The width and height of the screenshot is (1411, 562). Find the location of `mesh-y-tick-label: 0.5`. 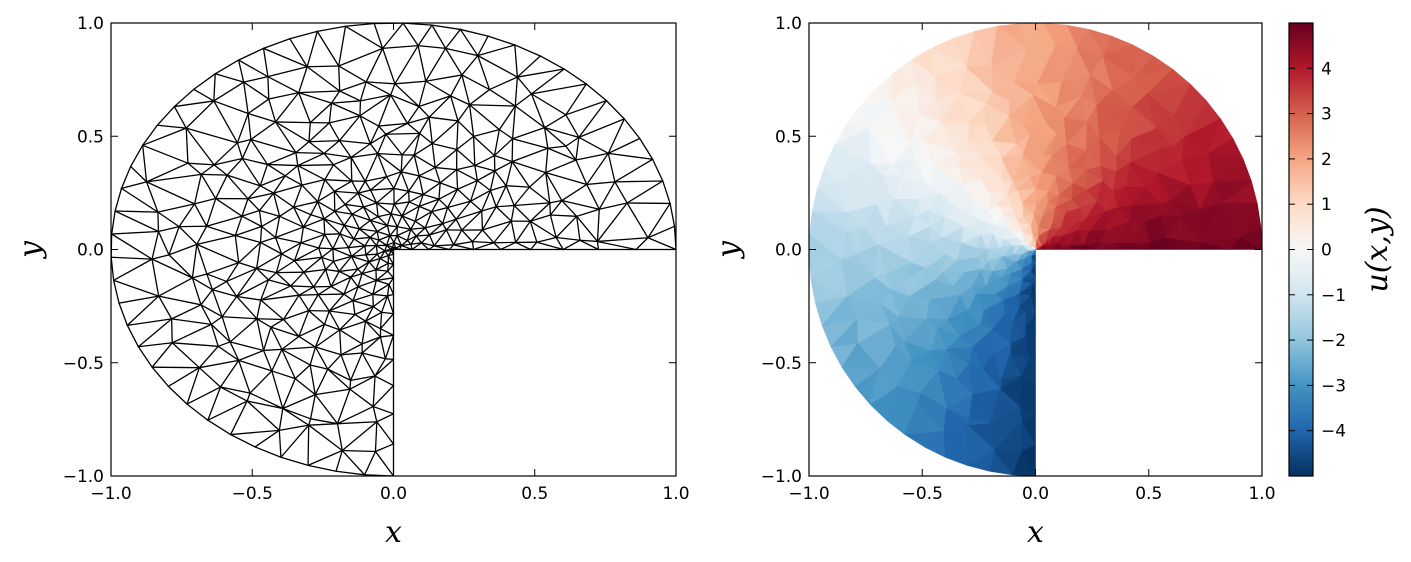

mesh-y-tick-label: 0.5 is located at coordinates (90, 137).